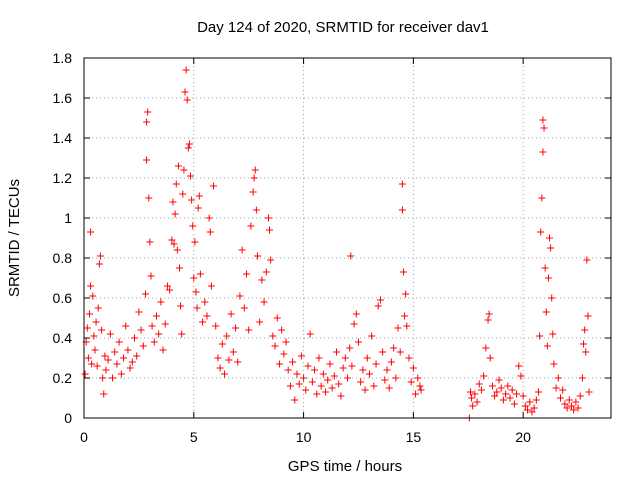  I want to click on x-tick-label: 0, so click(84, 437).